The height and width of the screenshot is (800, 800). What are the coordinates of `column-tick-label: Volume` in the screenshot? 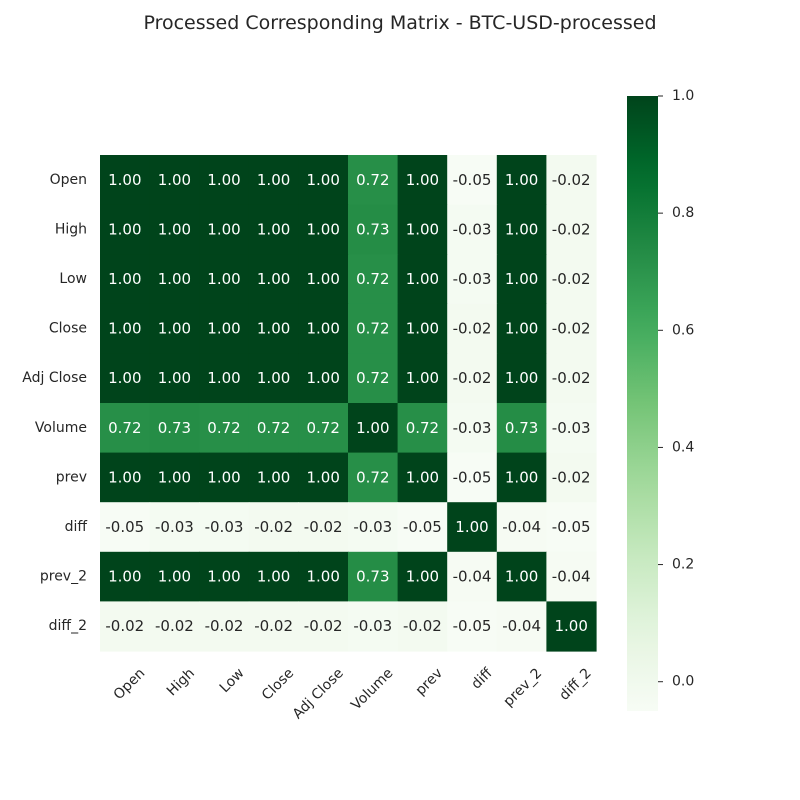 It's located at (372, 689).